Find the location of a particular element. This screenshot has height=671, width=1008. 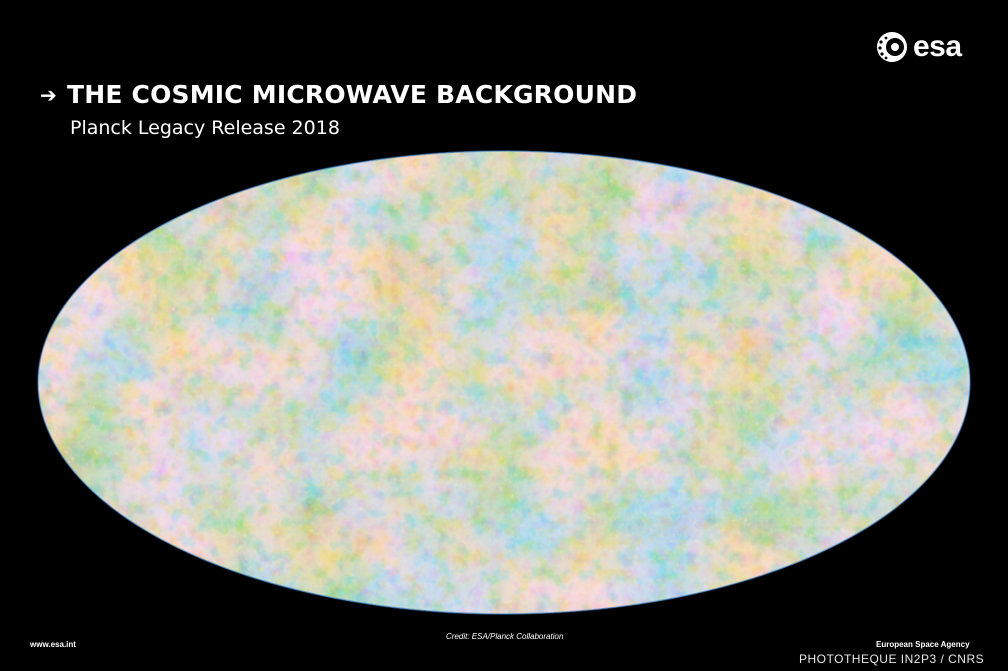

agency-name: European Space Agency is located at coordinates (923, 644).